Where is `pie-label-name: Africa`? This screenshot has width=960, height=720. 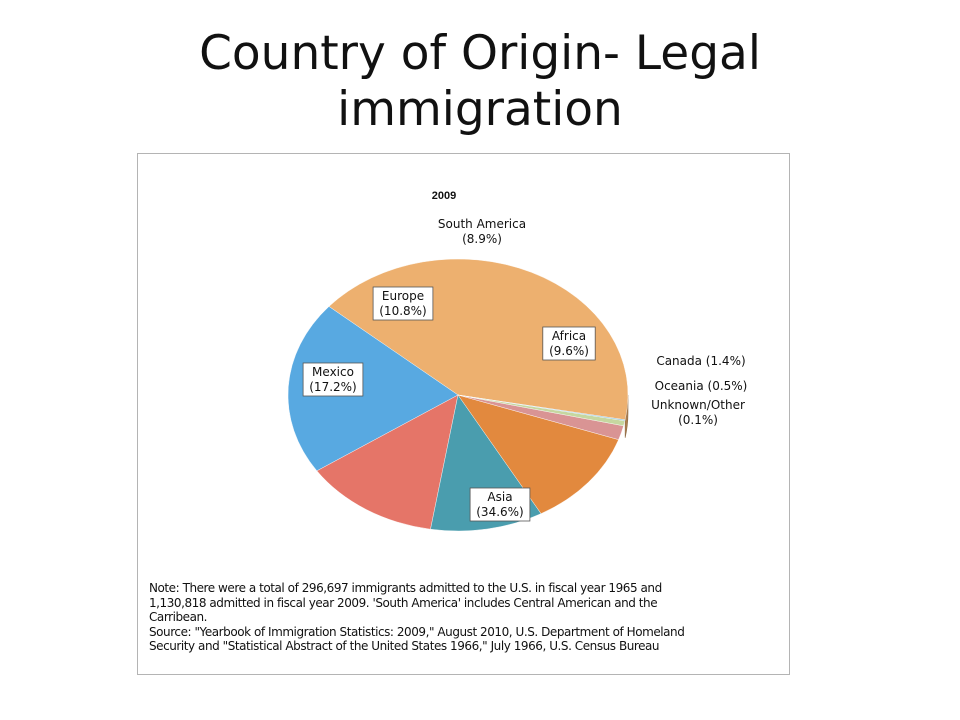
pie-label-name: Africa is located at coordinates (569, 336).